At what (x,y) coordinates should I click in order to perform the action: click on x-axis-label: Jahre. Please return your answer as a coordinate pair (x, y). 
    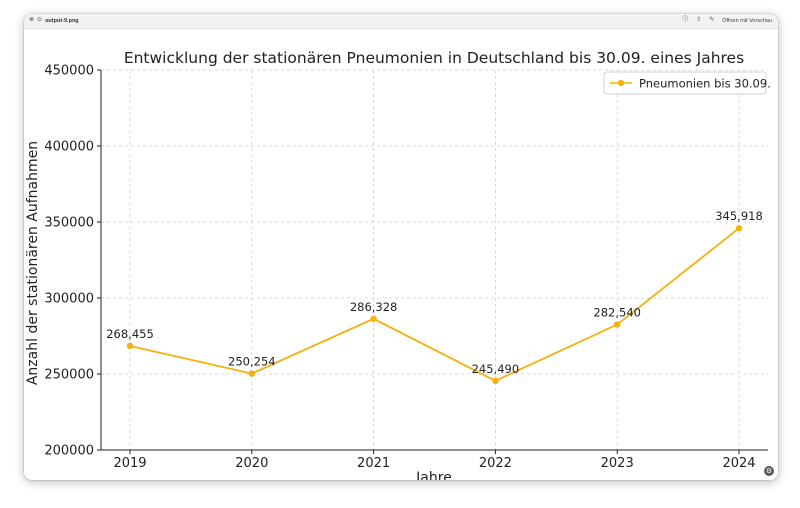
    Looking at the image, I should click on (433, 475).